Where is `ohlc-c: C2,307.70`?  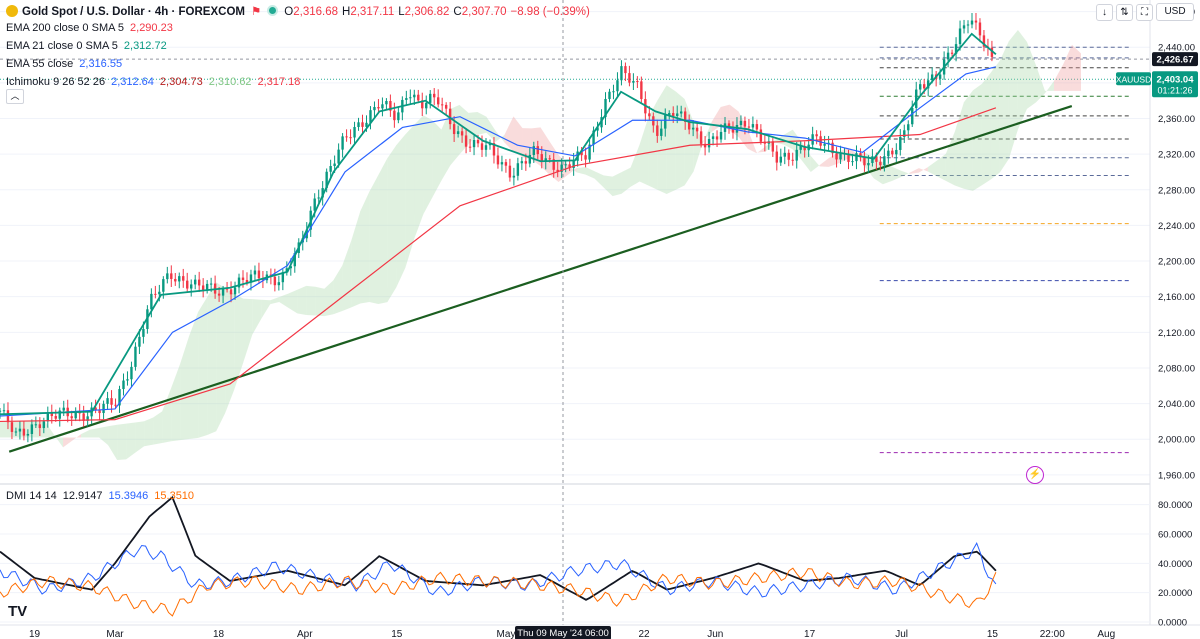 ohlc-c: C2,307.70 is located at coordinates (480, 12).